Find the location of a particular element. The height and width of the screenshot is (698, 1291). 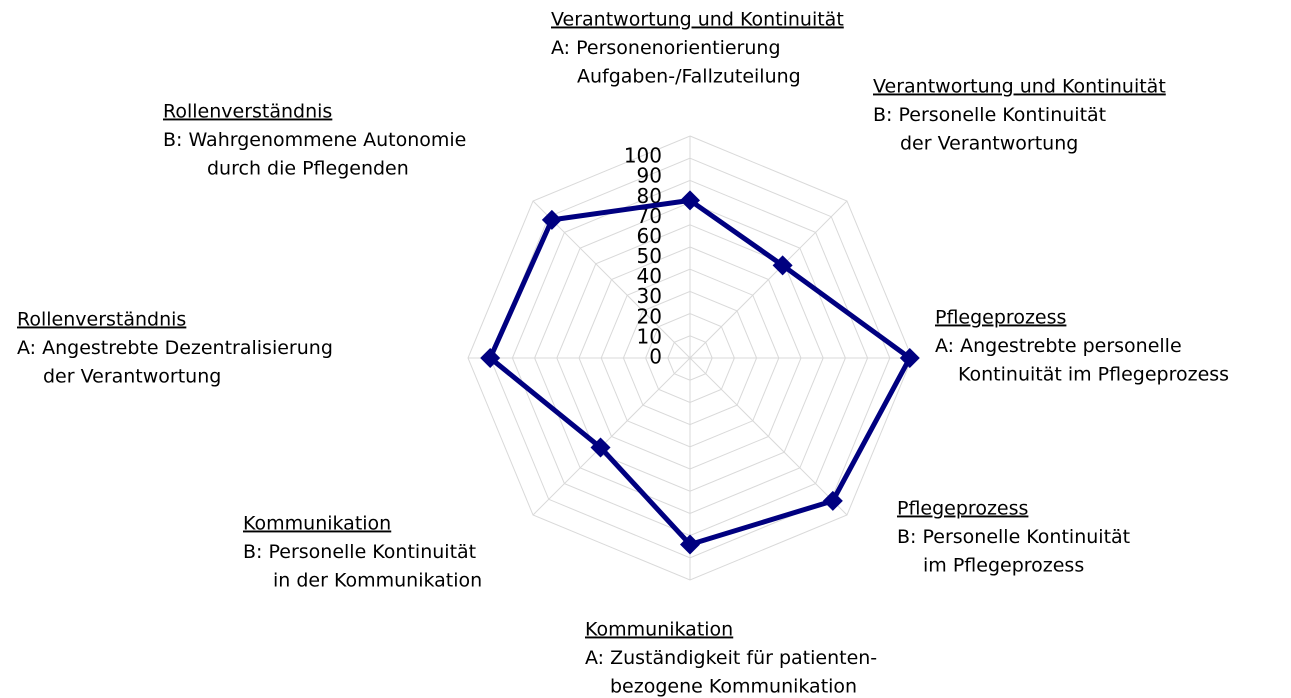

tick-label: 30 is located at coordinates (649, 296).